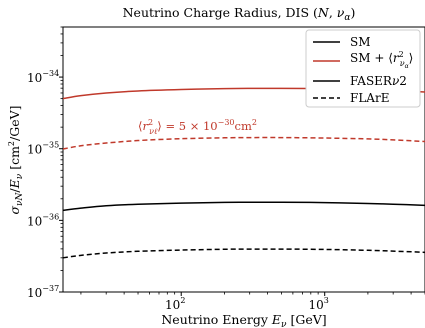  Describe the element at coordinates (360, 42) in the screenshot. I see `svg-text: SM` at that location.